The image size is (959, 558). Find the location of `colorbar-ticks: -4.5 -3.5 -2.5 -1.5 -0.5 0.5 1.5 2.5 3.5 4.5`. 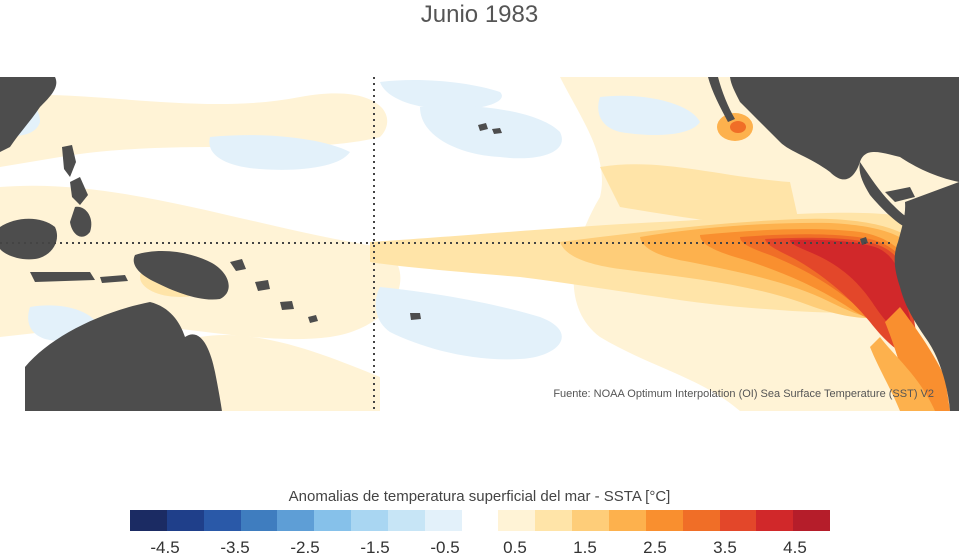

colorbar-ticks: -4.5 -3.5 -2.5 -1.5 -0.5 0.5 1.5 2.5 3.5 4.5 is located at coordinates (479, 548).